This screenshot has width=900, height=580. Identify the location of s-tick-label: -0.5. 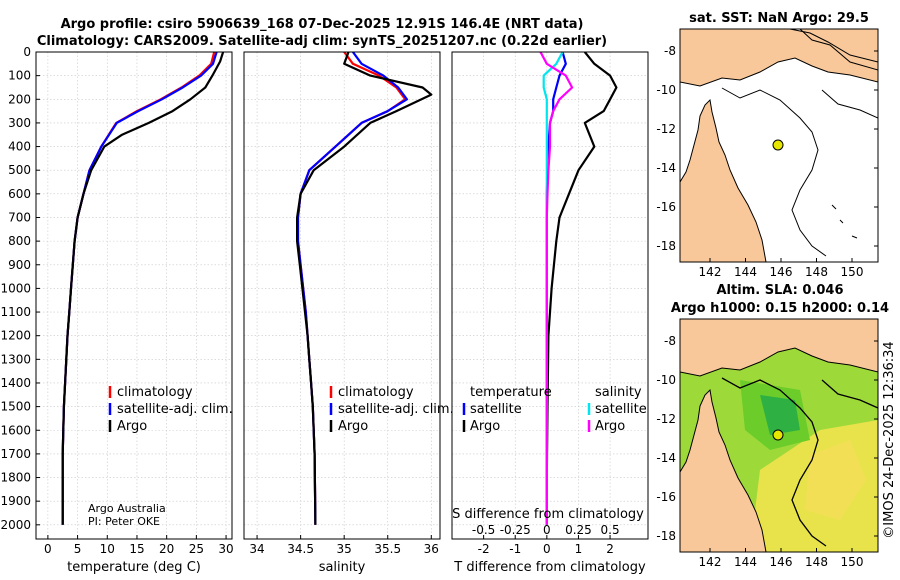
(483, 530).